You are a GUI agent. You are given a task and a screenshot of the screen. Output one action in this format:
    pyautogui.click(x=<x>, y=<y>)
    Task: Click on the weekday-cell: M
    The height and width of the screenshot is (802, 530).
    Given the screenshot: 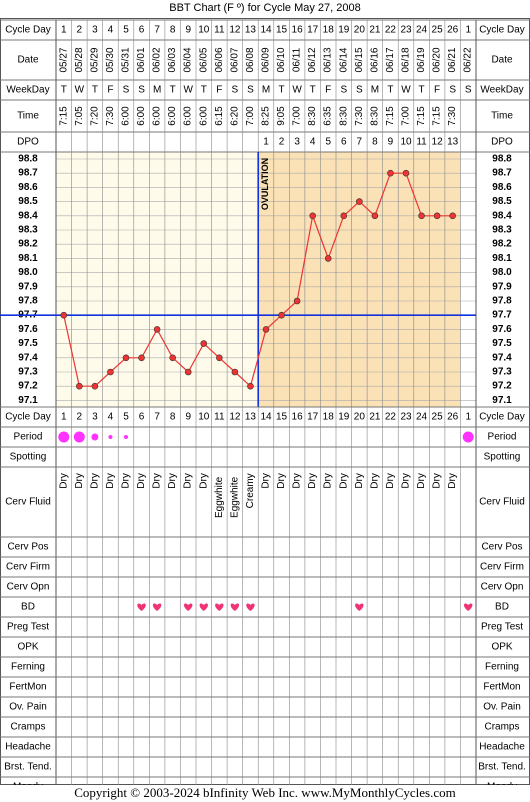 What is the action you would take?
    pyautogui.click(x=157, y=90)
    